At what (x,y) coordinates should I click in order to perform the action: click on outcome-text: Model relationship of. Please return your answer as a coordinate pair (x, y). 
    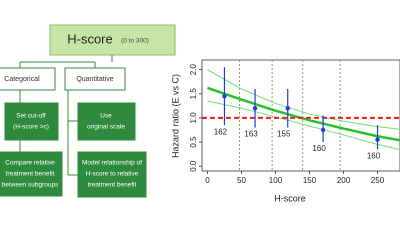
    Looking at the image, I should click on (112, 163).